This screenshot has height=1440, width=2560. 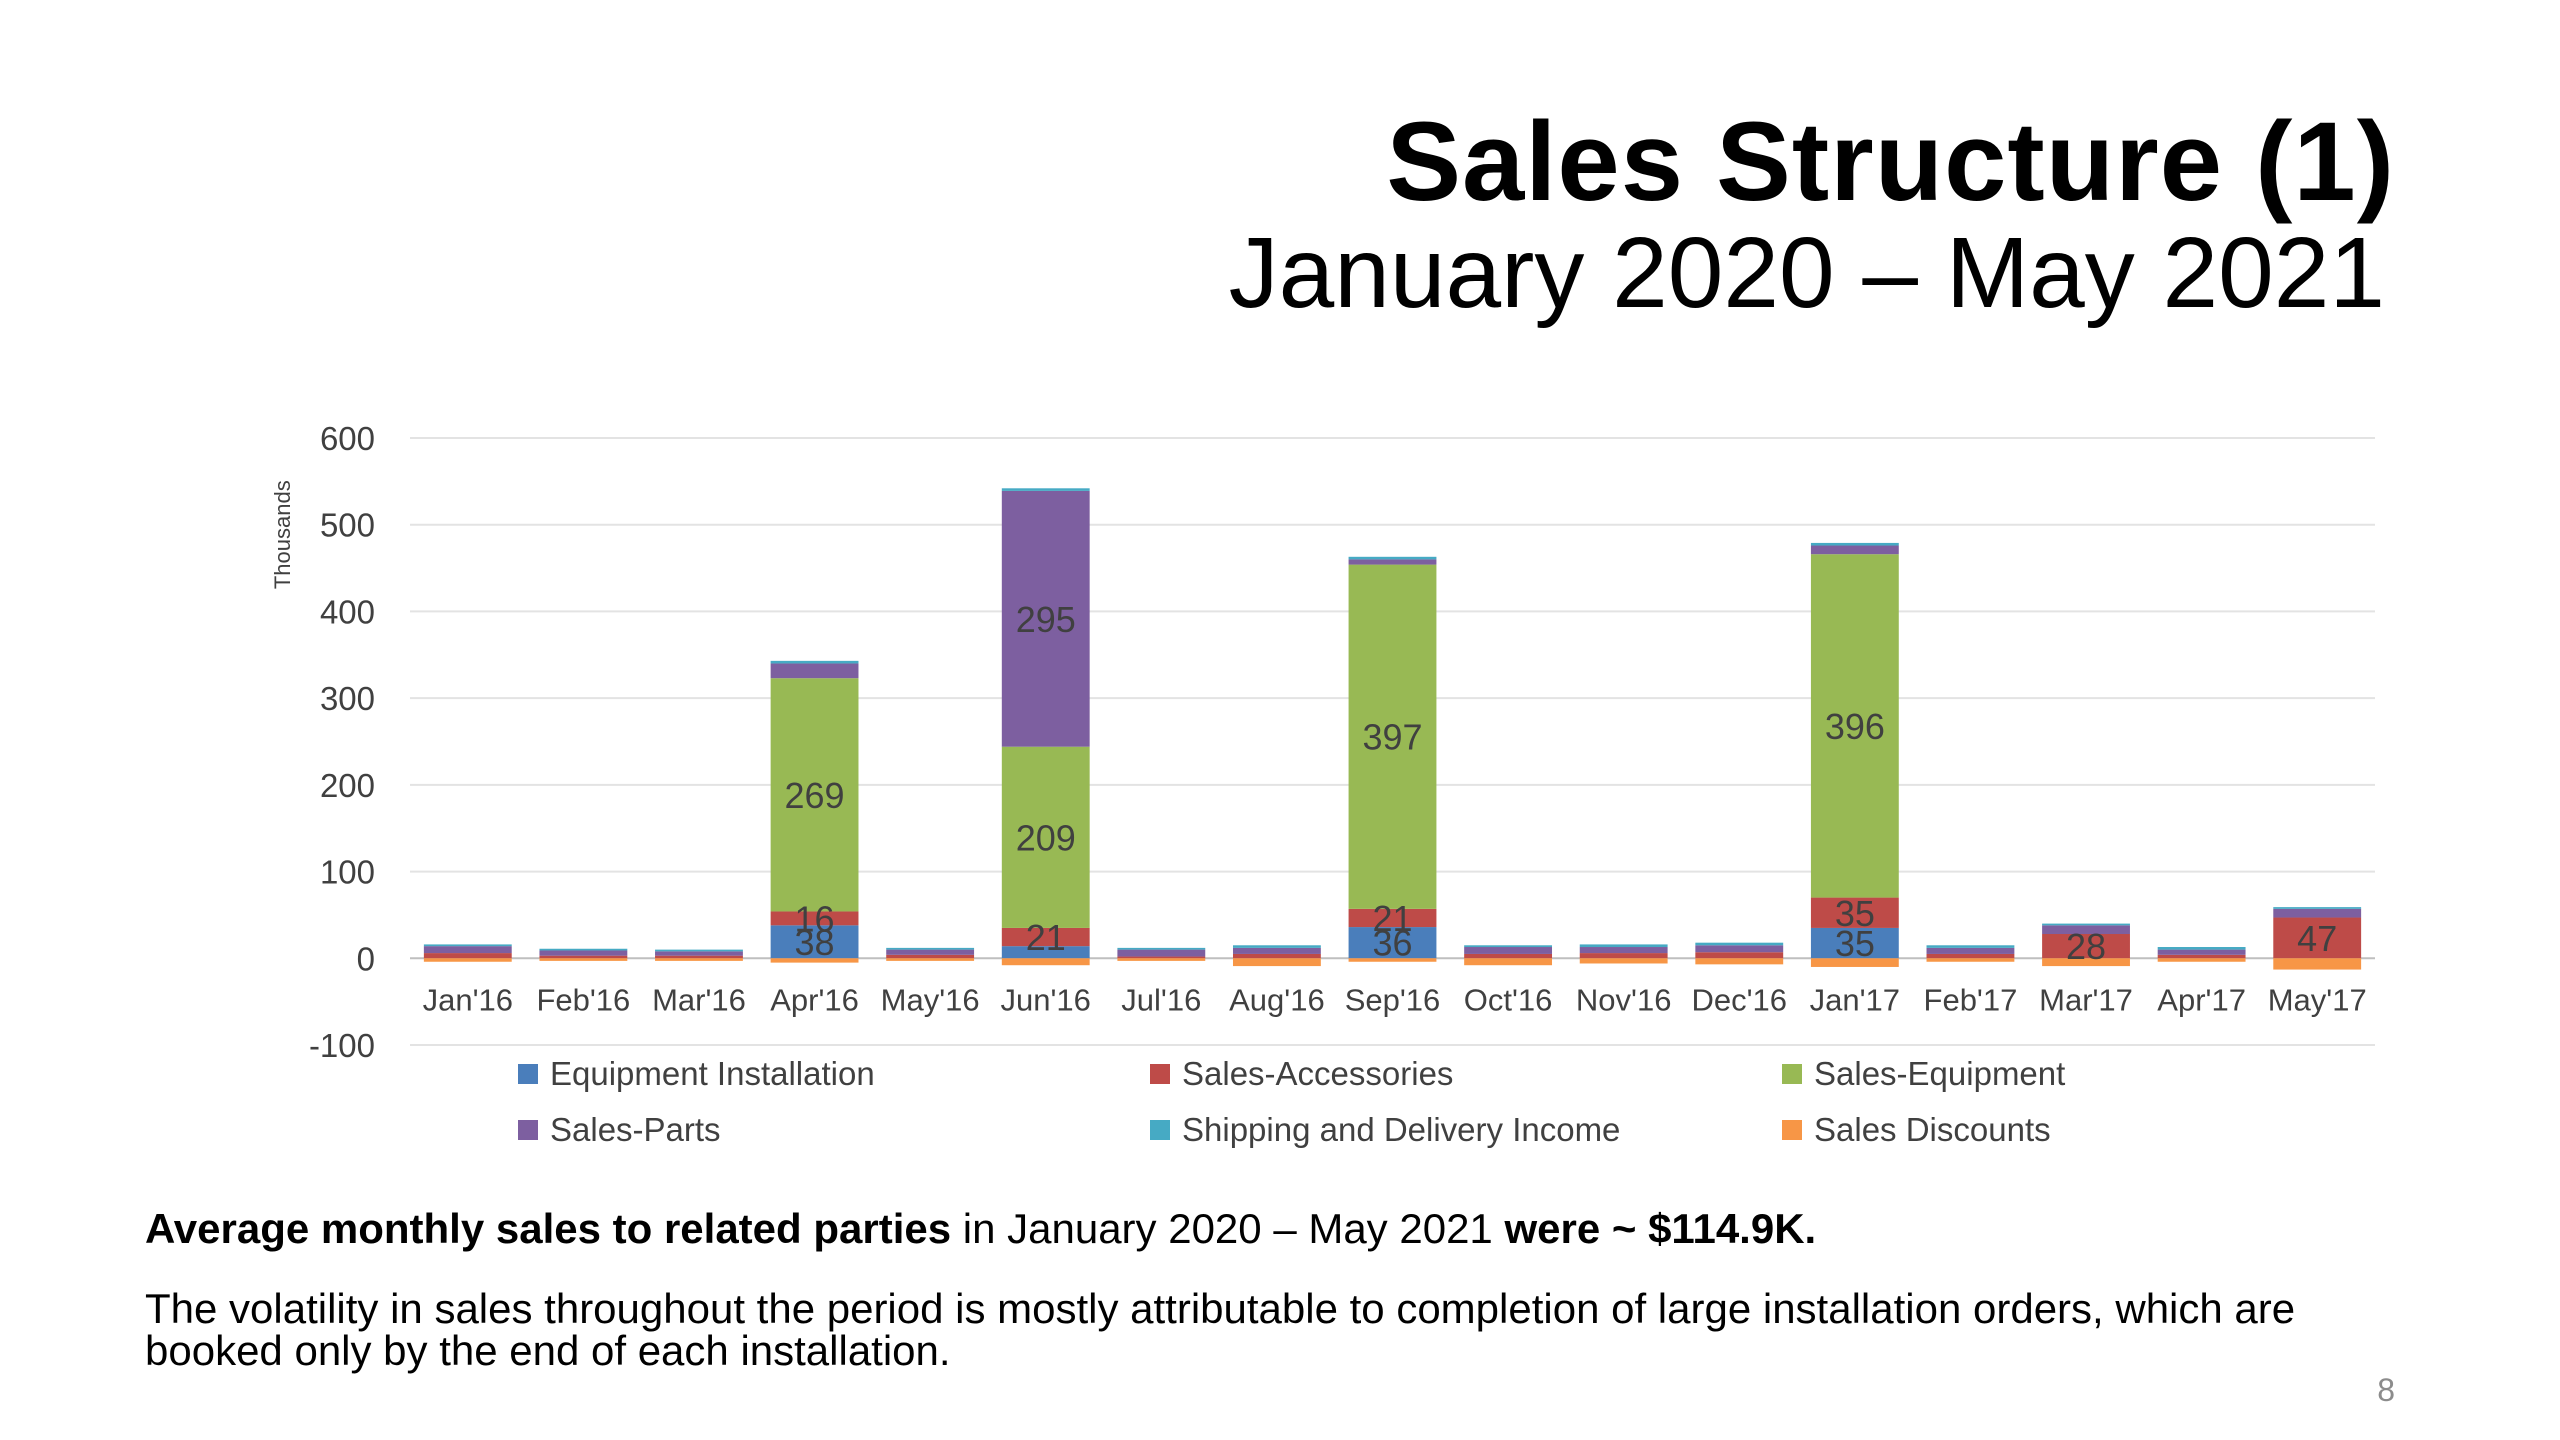 What do you see at coordinates (1318, 1073) in the screenshot?
I see `legend-label: Sales-Accessories` at bounding box center [1318, 1073].